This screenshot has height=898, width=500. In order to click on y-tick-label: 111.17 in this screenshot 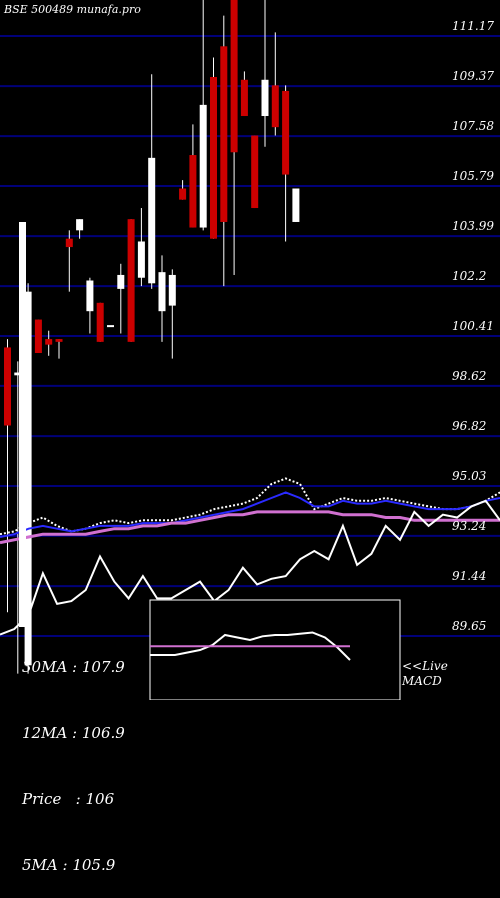, I will do `click(473, 26)`.